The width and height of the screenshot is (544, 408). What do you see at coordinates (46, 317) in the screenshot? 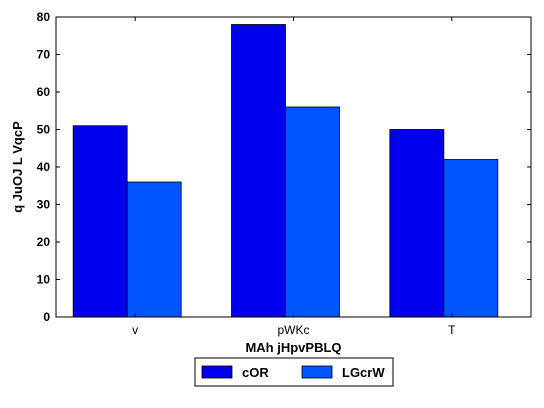
I see `y-tick-label: 0` at bounding box center [46, 317].